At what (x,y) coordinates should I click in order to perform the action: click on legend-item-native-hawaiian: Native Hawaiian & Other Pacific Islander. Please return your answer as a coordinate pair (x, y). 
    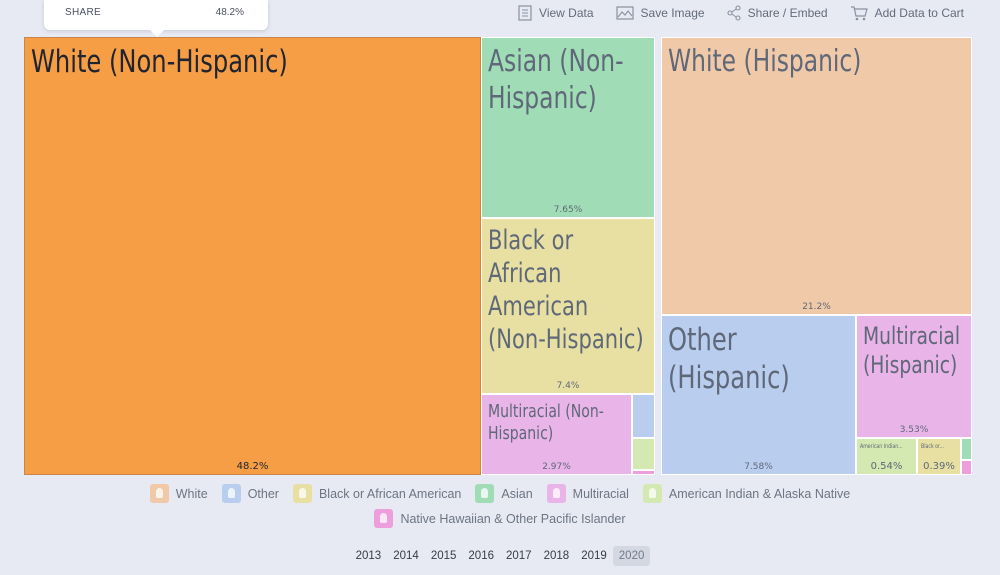
    Looking at the image, I should click on (500, 518).